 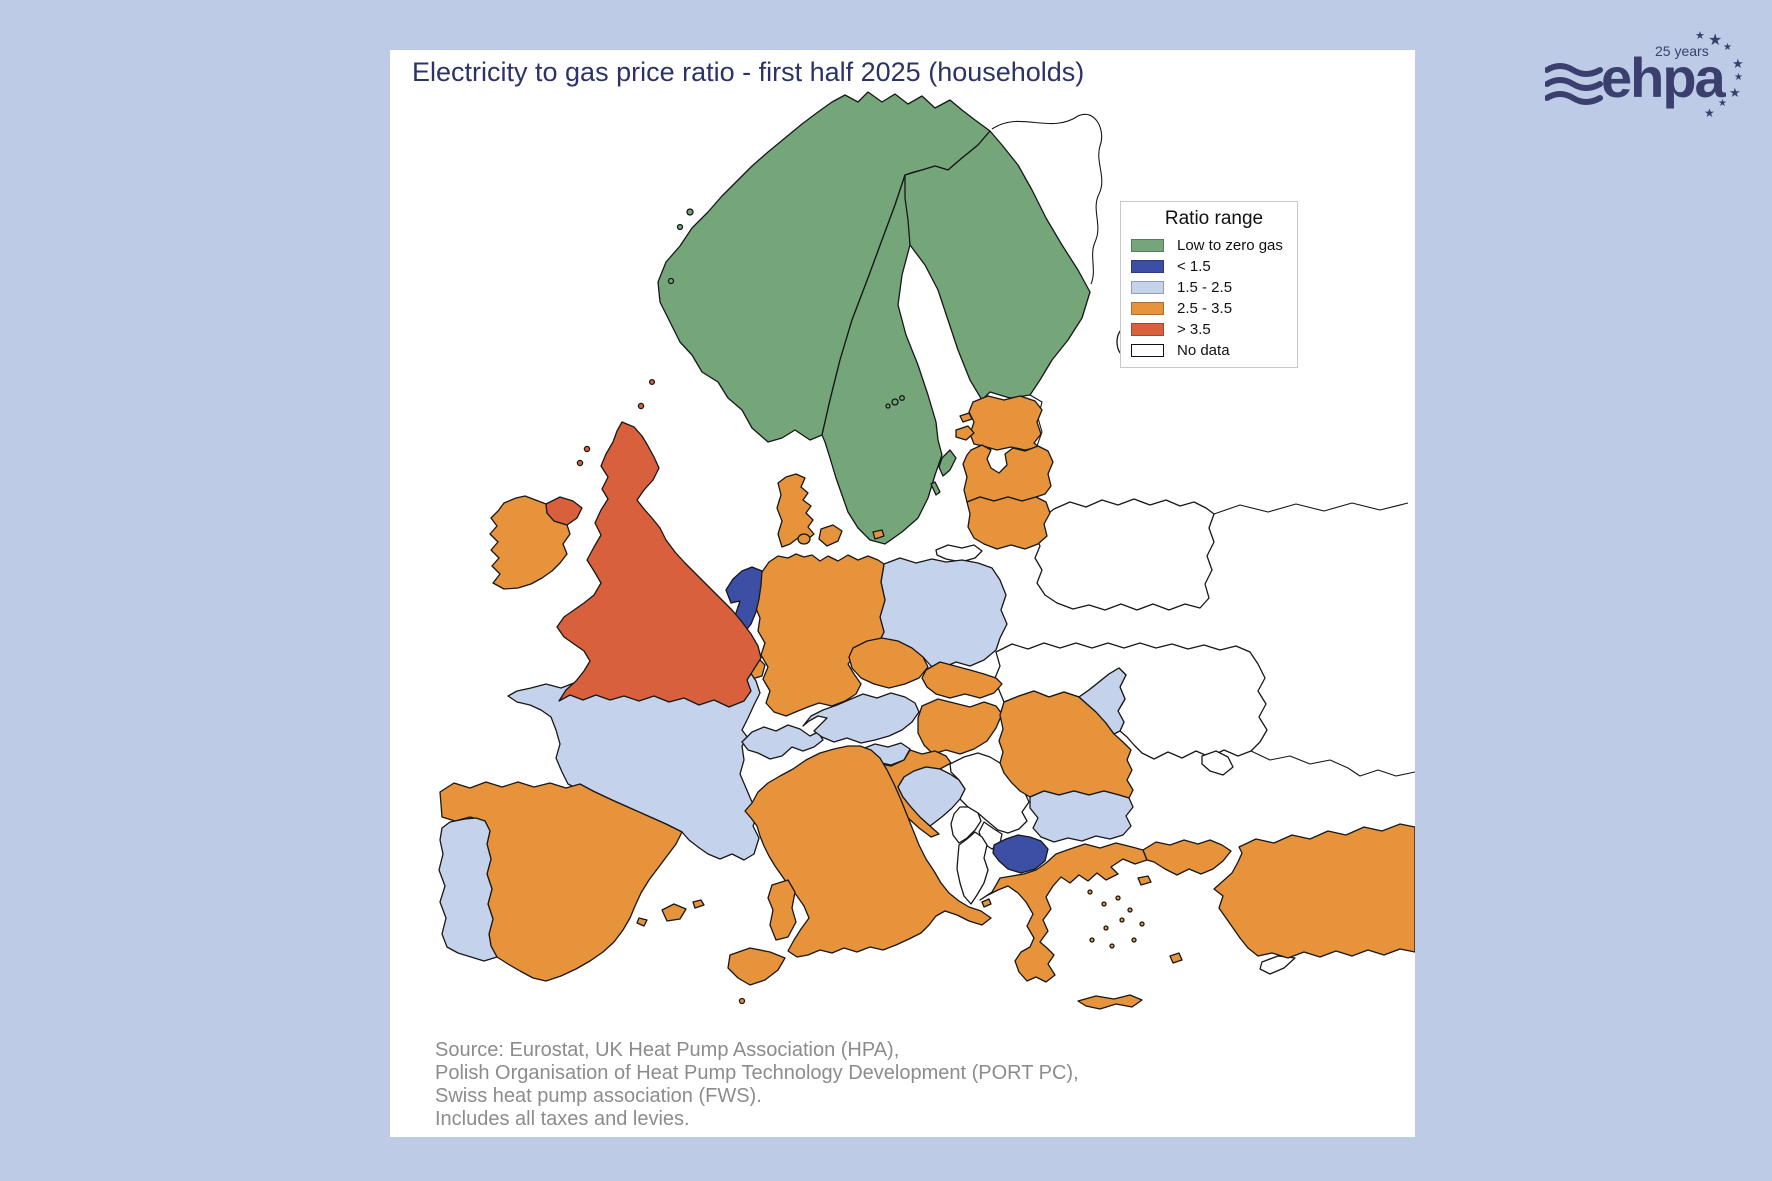 I want to click on country-bulgaria, so click(x=1081, y=816).